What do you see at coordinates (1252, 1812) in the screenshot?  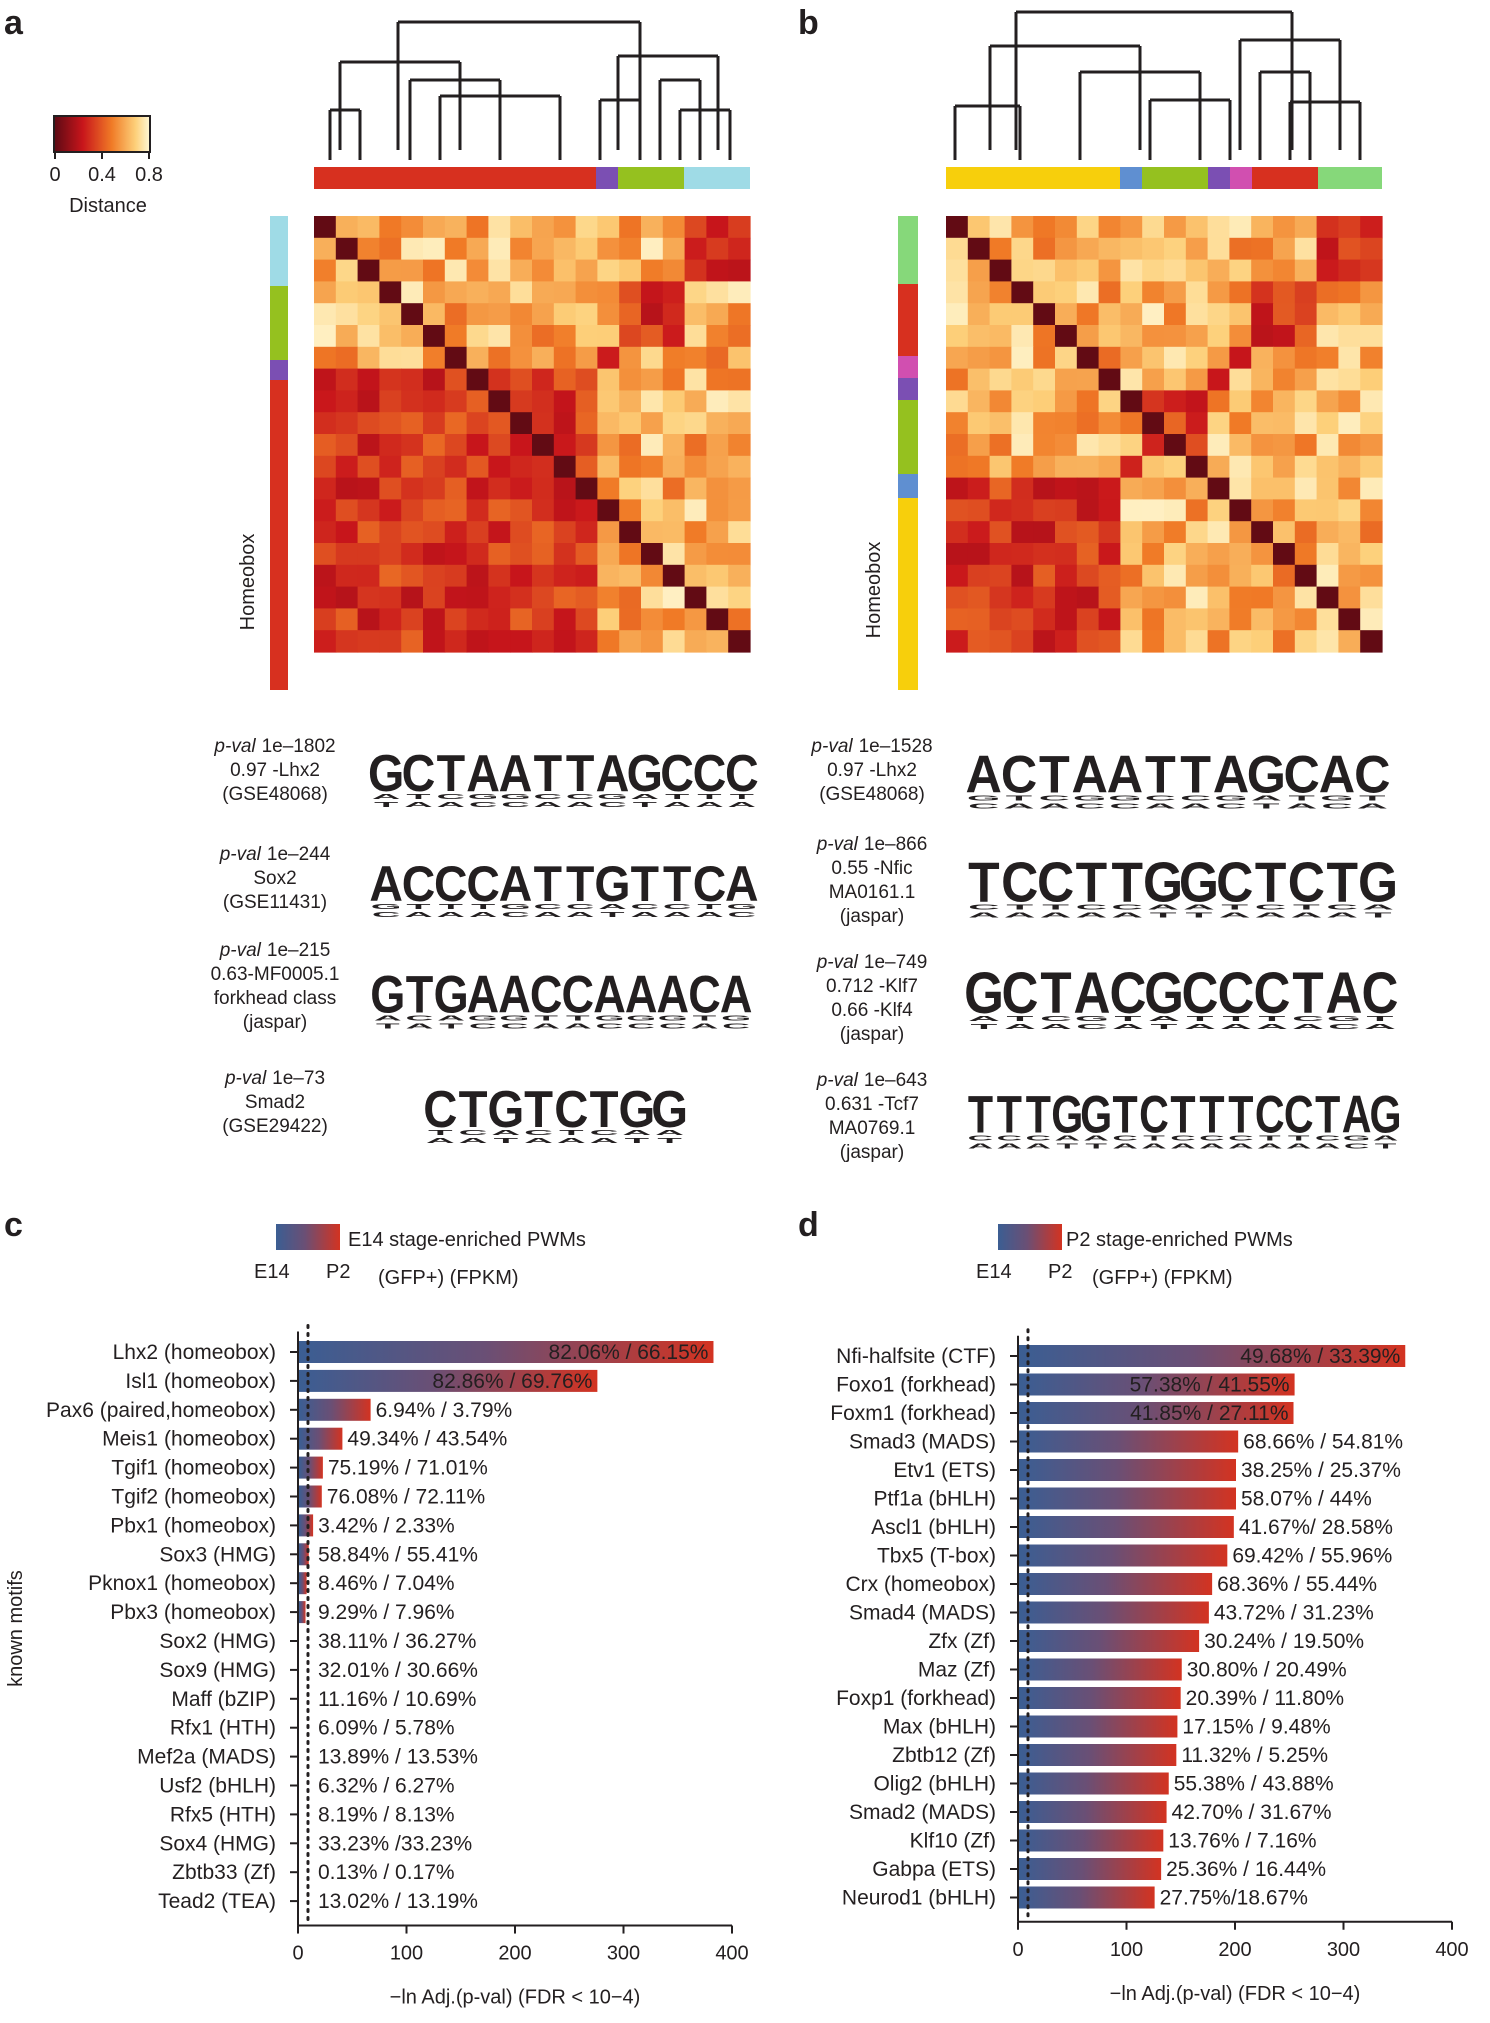 I see `bar-value-label: 42.70% / 31.67%` at bounding box center [1252, 1812].